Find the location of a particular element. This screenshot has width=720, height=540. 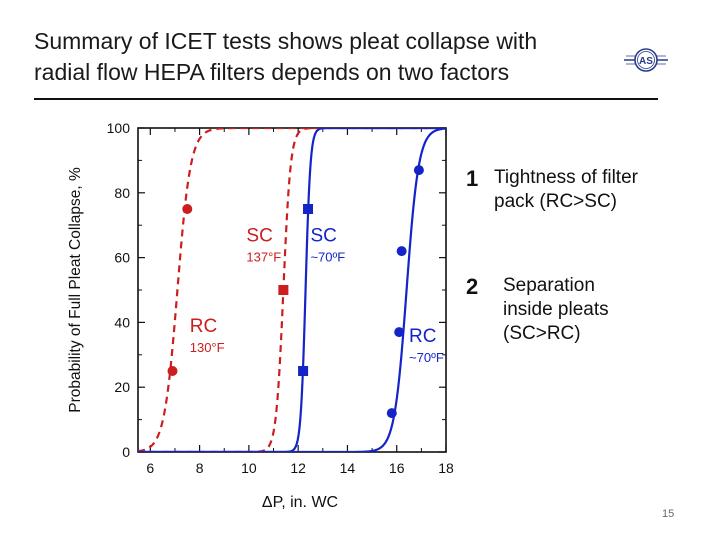

y-tick-label: 20 is located at coordinates (122, 387).